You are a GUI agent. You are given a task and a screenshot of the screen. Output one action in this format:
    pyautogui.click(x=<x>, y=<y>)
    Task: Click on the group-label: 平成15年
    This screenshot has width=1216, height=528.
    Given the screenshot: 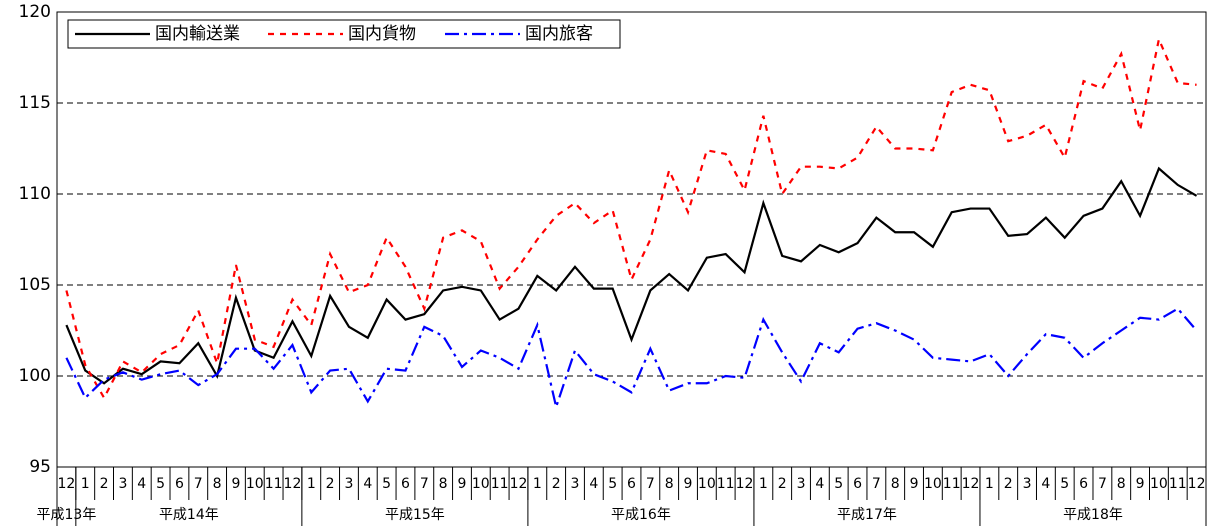 What is the action you would take?
    pyautogui.click(x=415, y=515)
    